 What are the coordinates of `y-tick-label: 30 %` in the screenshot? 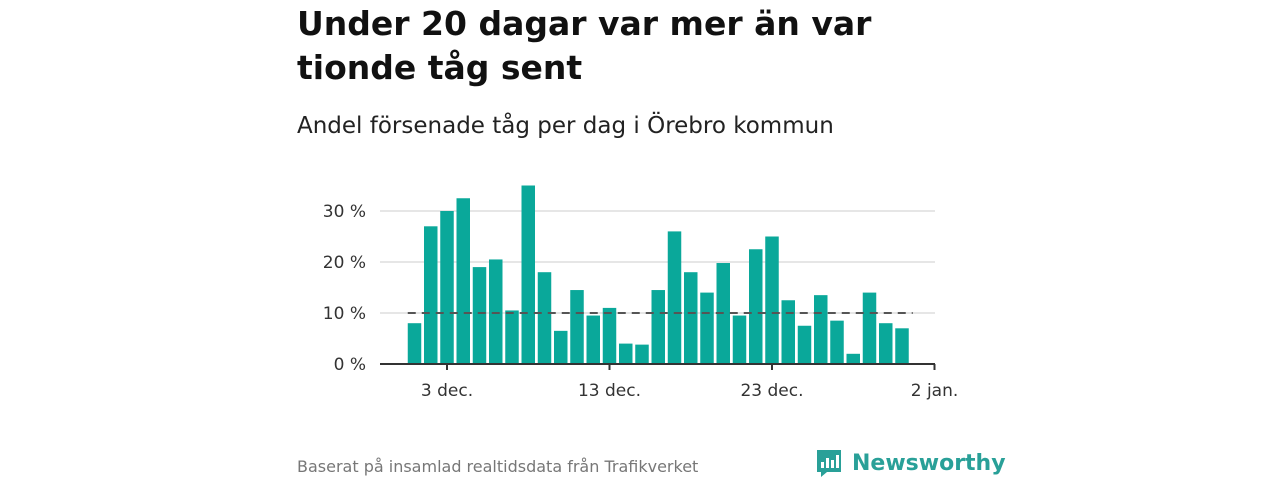 It's located at (344, 212).